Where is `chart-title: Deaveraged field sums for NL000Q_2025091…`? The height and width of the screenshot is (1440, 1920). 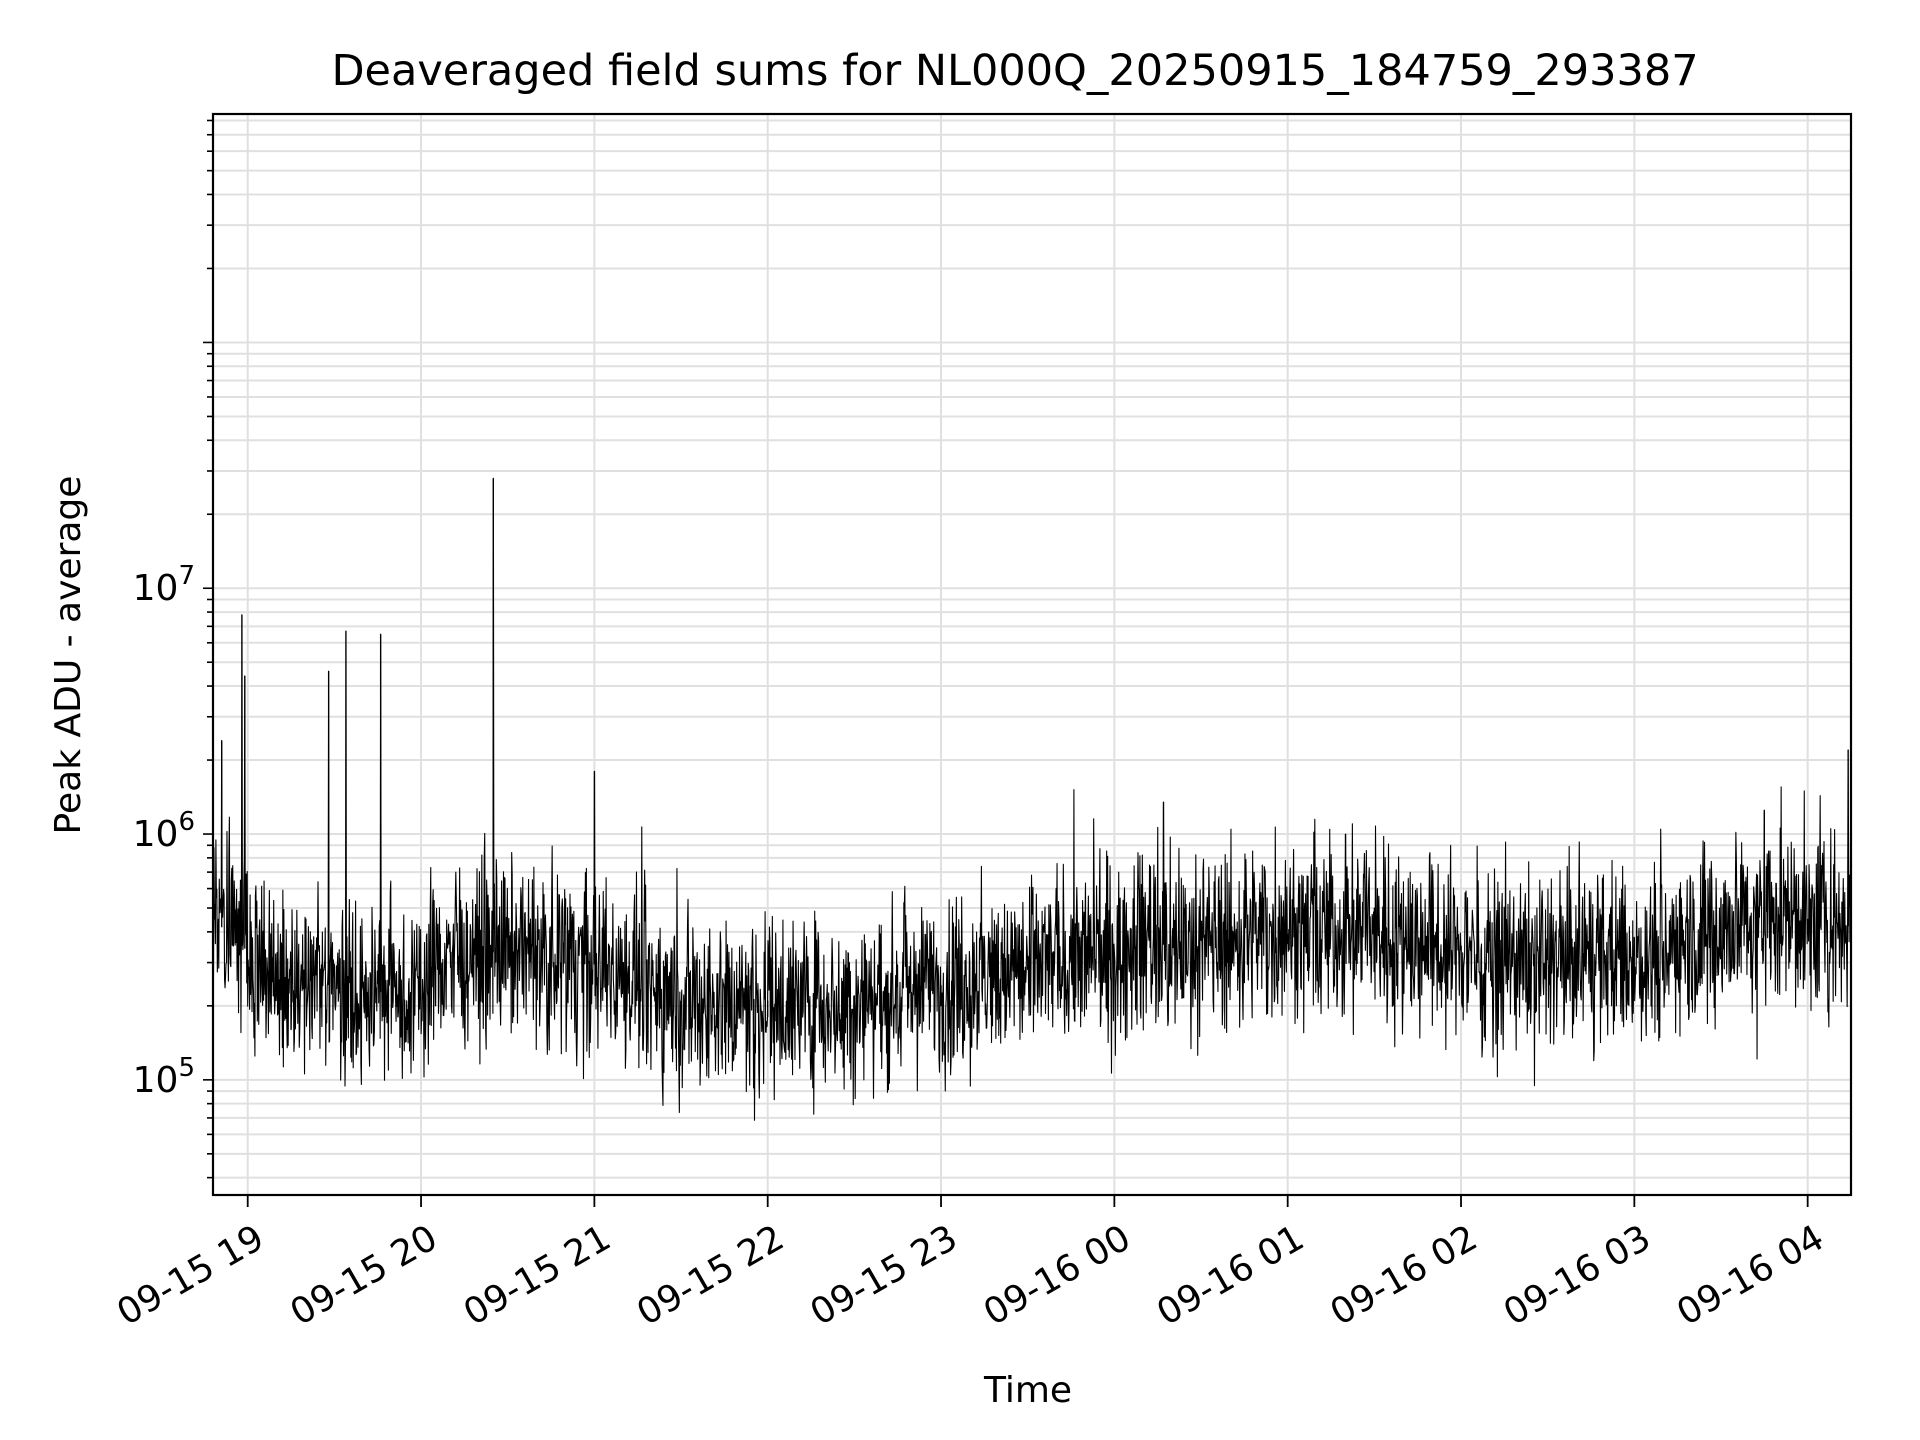
chart-title: Deaveraged field sums for NL000Q_2025091… is located at coordinates (1014, 71).